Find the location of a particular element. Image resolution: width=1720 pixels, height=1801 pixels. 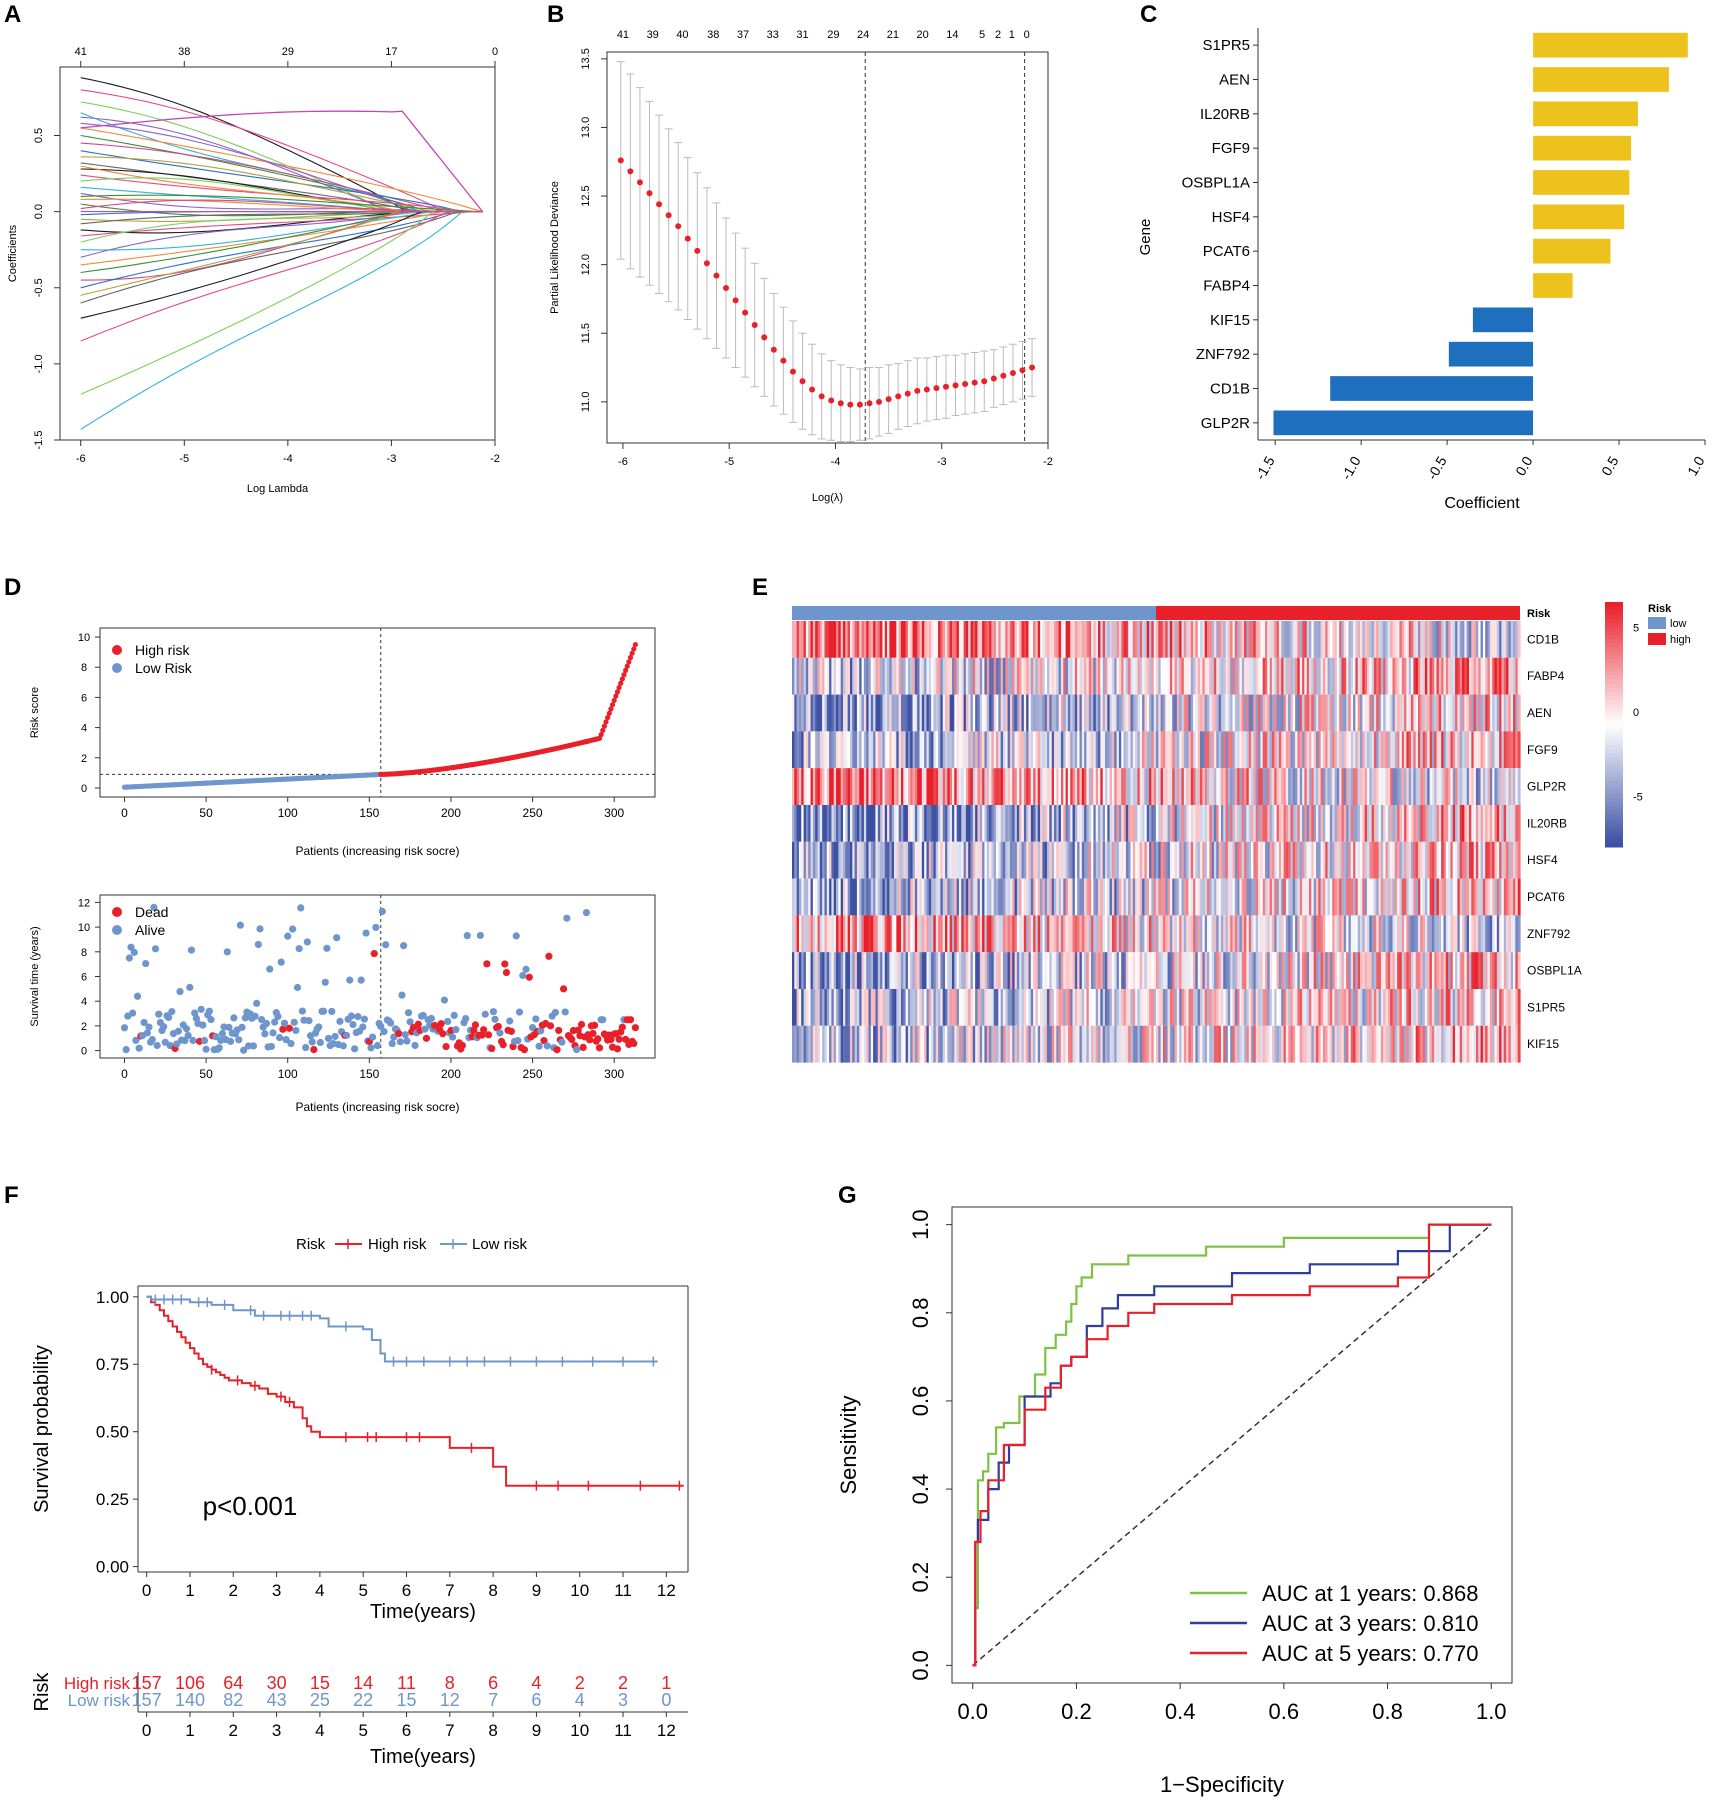

y-tick-label: 2 is located at coordinates (84, 759).